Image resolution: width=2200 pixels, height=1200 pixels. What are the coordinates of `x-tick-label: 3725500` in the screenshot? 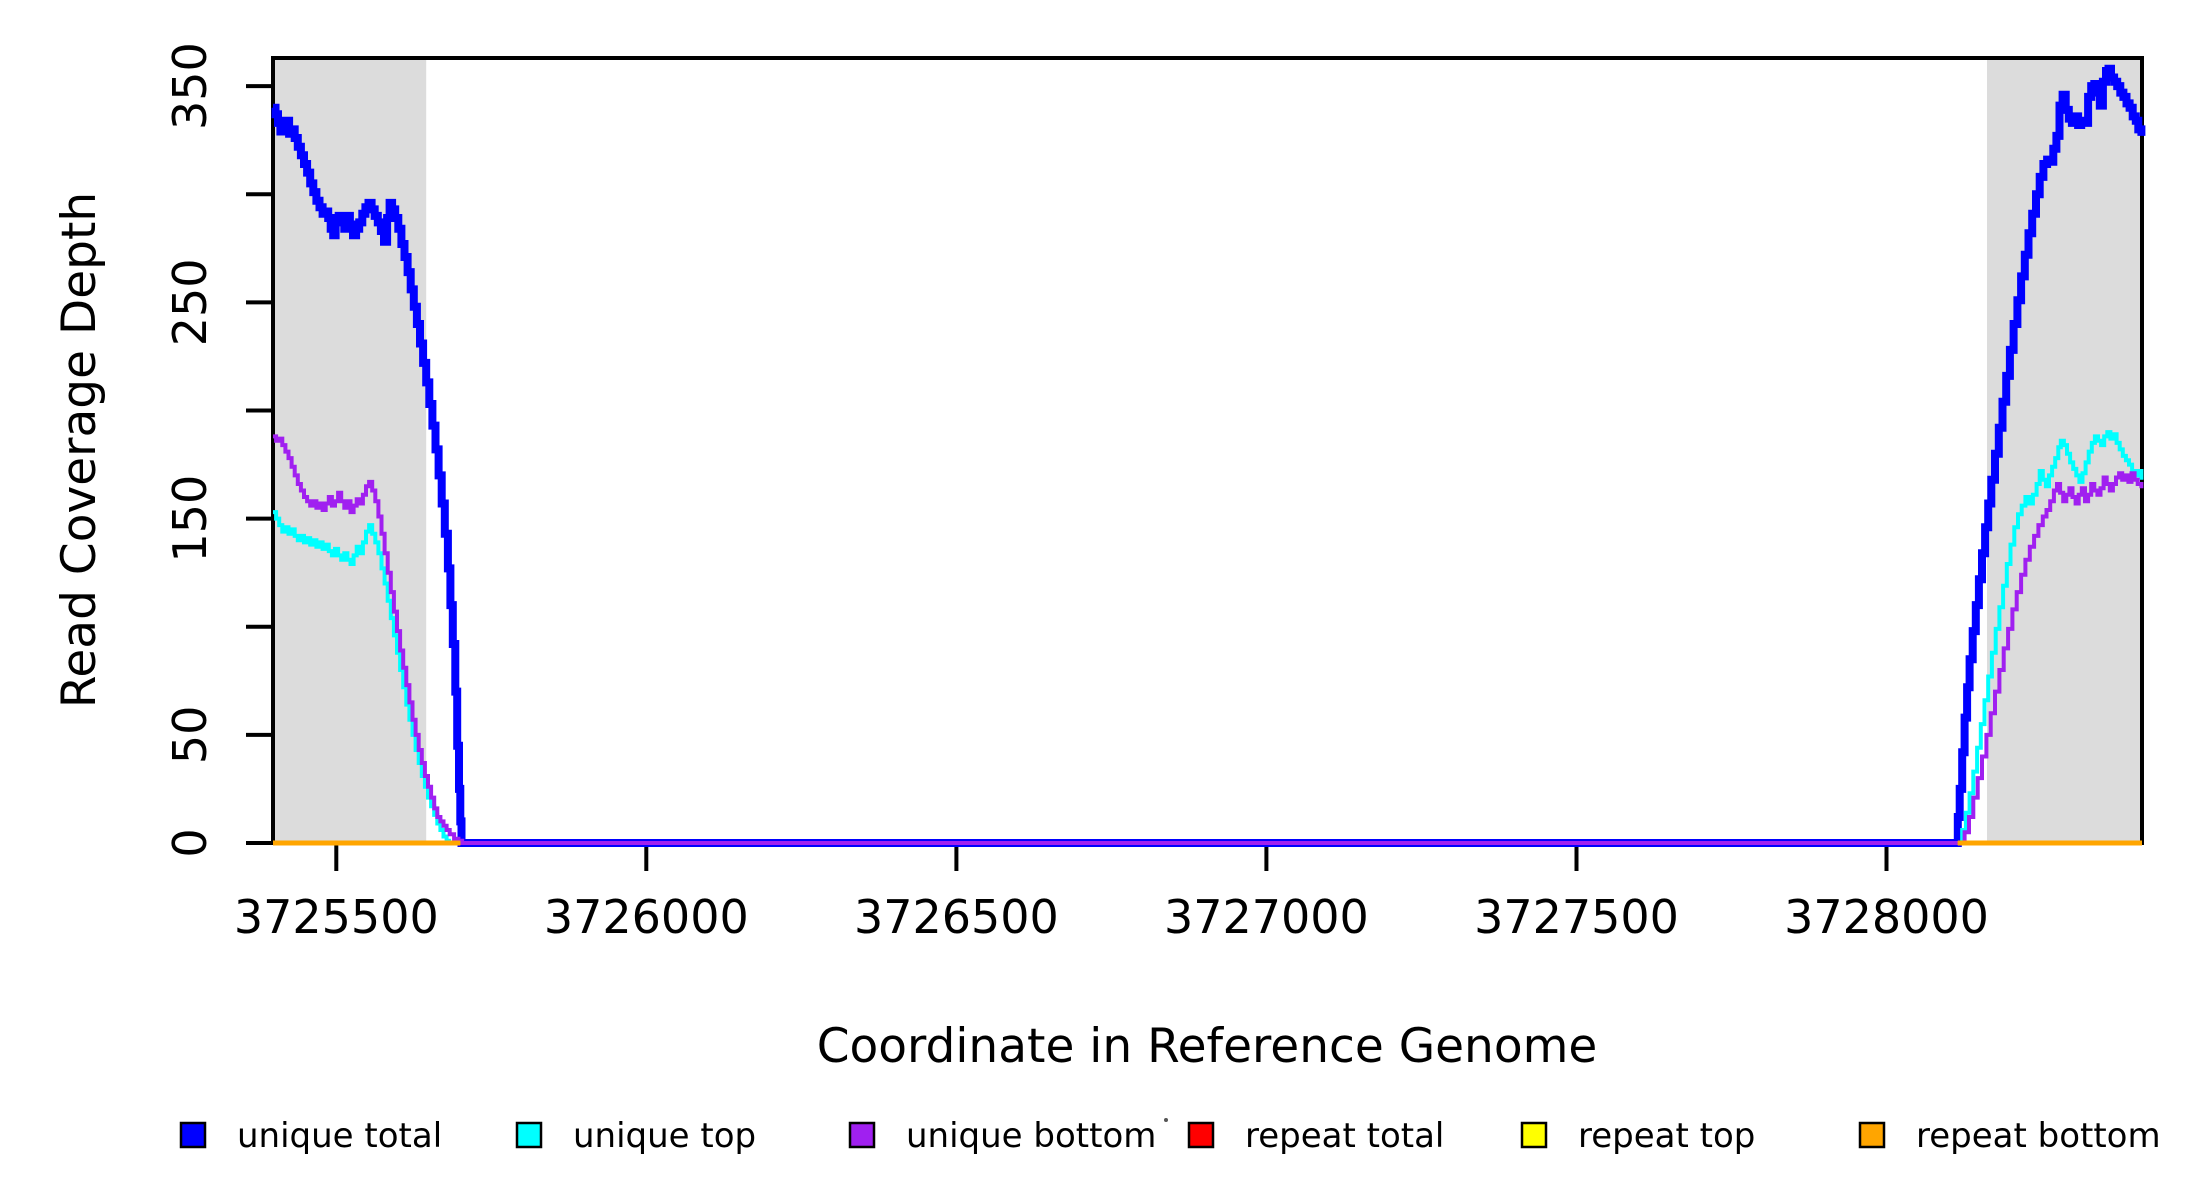 It's located at (336, 917).